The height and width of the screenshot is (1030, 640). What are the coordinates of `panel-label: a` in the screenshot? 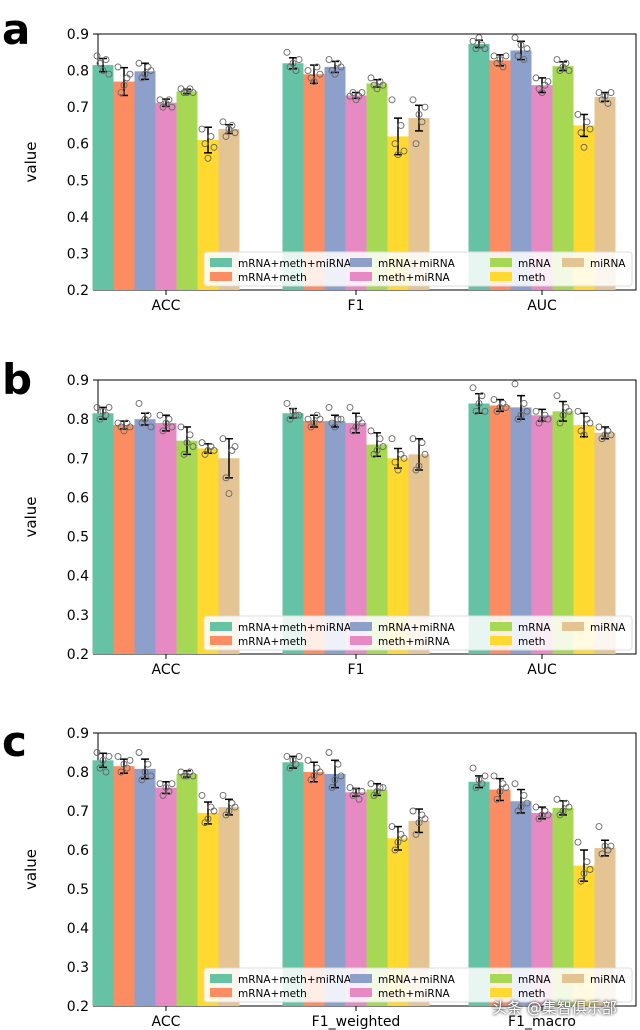 It's located at (16, 29).